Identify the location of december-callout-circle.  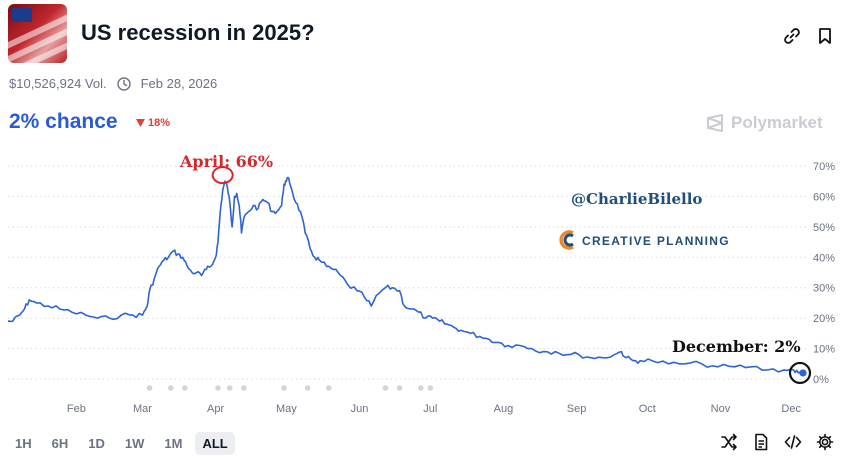
(800, 373).